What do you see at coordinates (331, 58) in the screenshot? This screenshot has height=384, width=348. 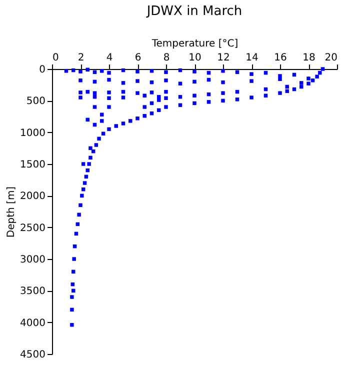 I see `x-tick-label: 20` at bounding box center [331, 58].